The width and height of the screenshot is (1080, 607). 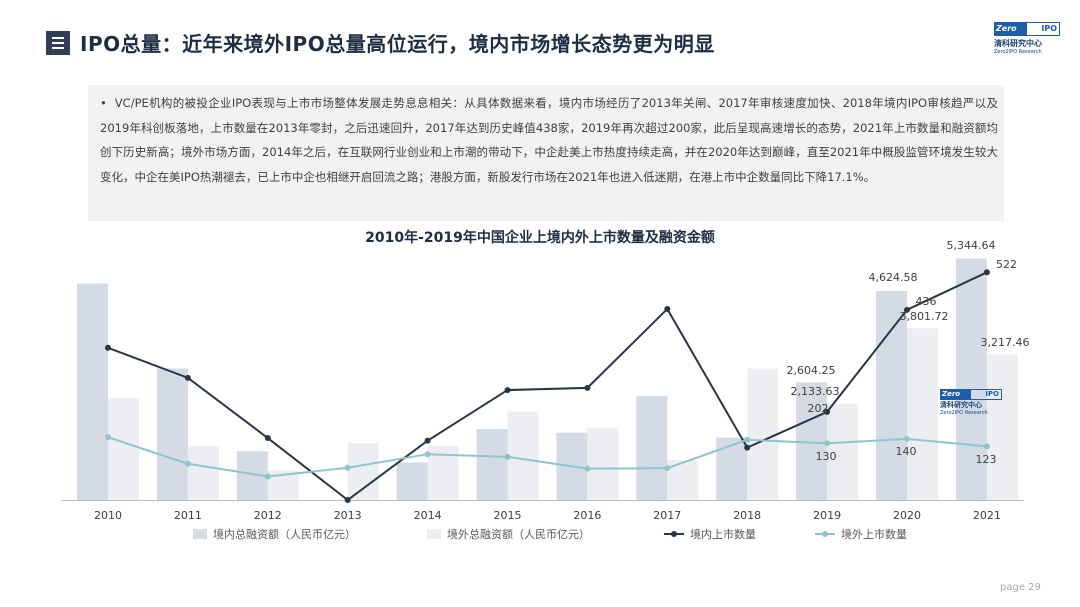 What do you see at coordinates (397, 44) in the screenshot?
I see `page-title: IPO总量：近年来境外IPO总量高位运行，境内市场增长态势更为明显` at bounding box center [397, 44].